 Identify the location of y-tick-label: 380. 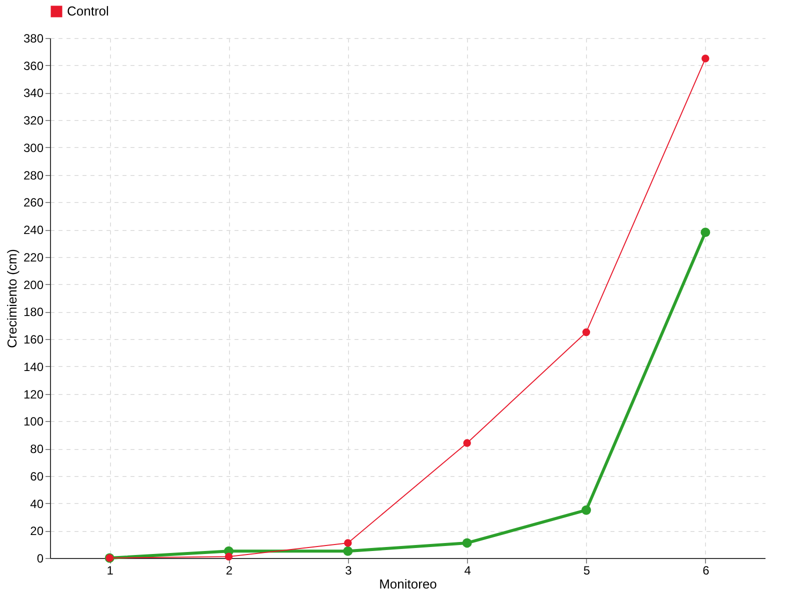
(33, 39).